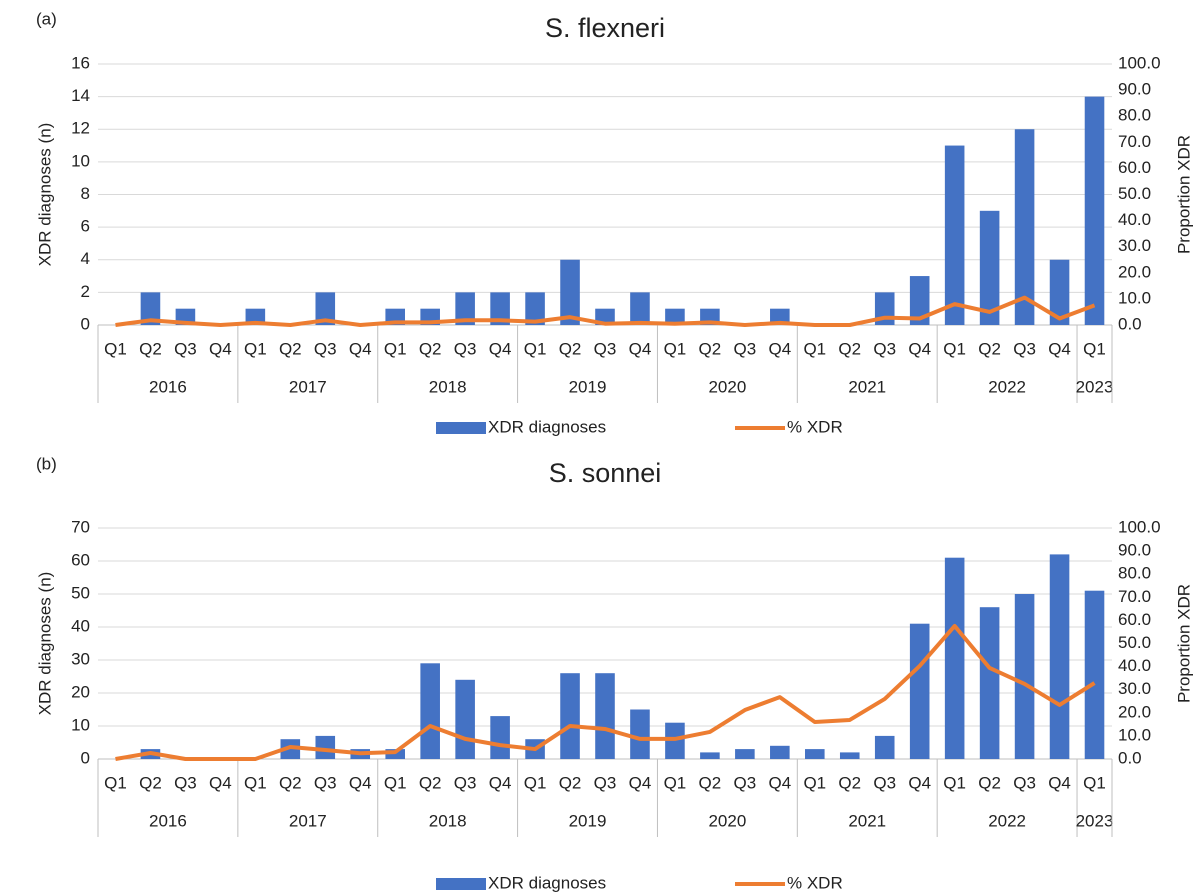 The height and width of the screenshot is (896, 1203). Describe the element at coordinates (1134, 89) in the screenshot. I see `y2-tick-label: 90.0` at that location.